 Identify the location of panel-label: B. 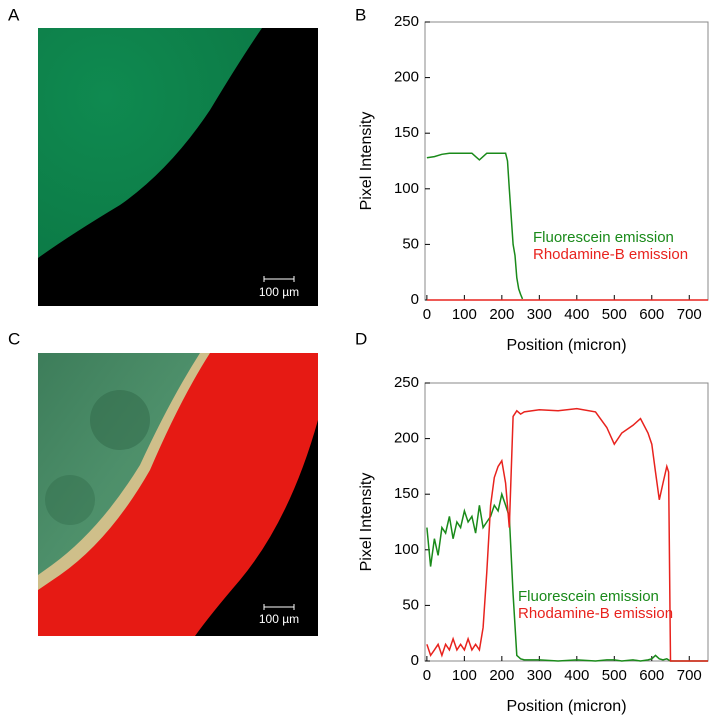
(360, 14).